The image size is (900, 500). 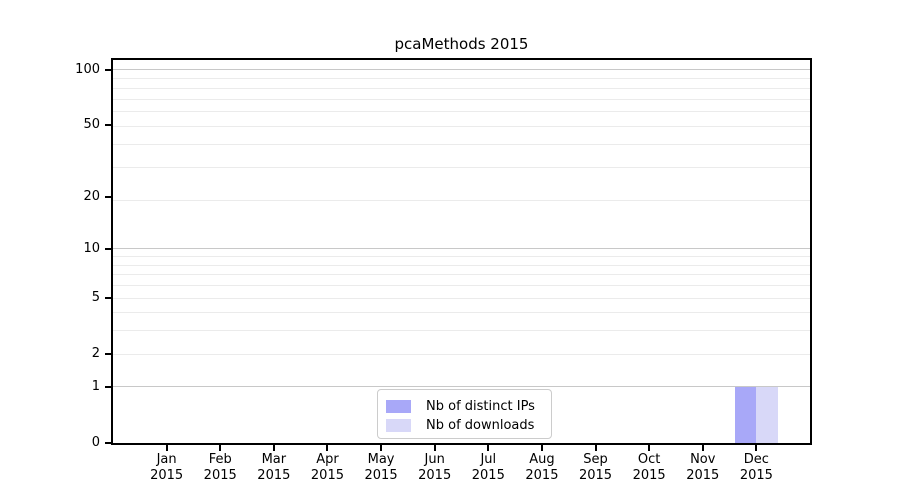 I want to click on x-tick-label: Oct 2015, so click(x=649, y=468).